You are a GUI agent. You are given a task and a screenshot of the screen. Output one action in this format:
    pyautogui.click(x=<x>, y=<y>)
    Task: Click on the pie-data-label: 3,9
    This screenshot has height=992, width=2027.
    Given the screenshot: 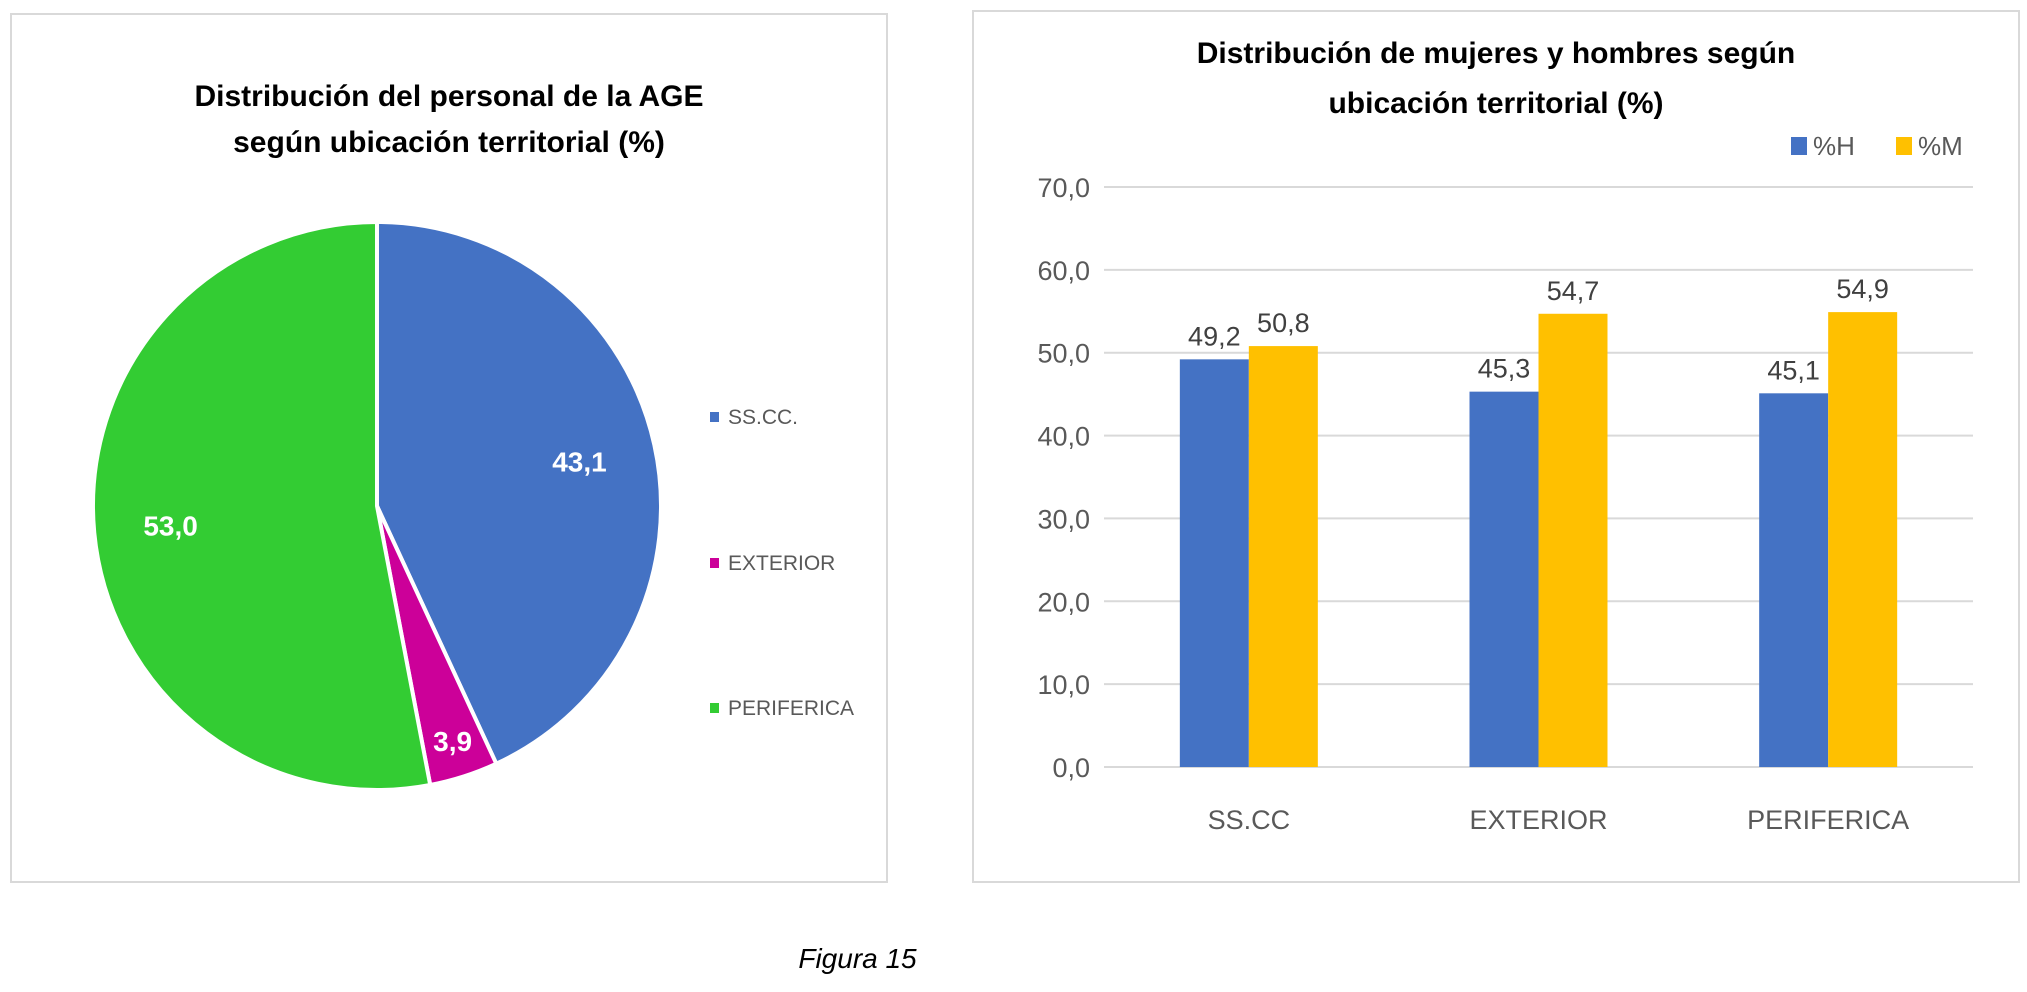 What is the action you would take?
    pyautogui.click(x=452, y=741)
    